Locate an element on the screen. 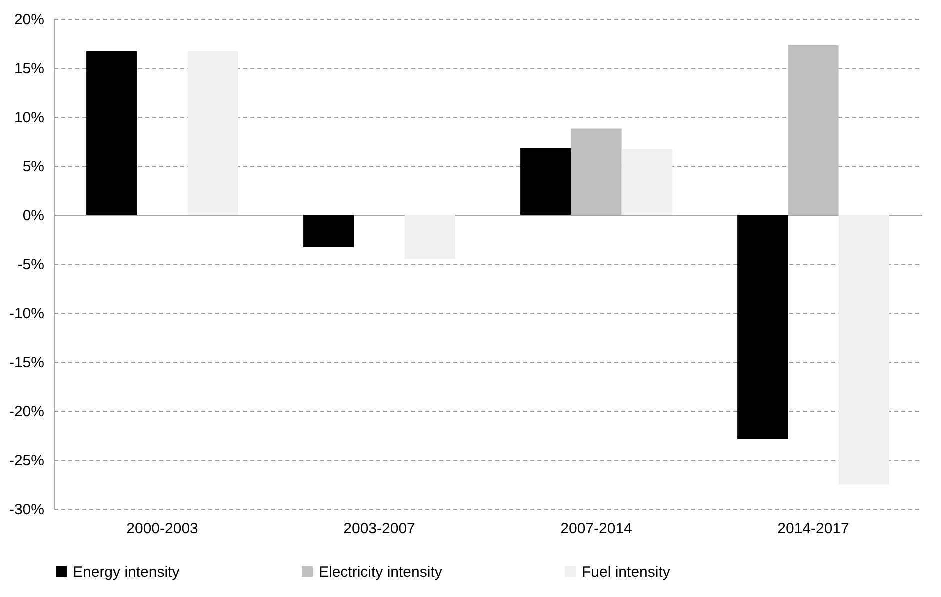  legend-label: Energy intensity is located at coordinates (126, 572).